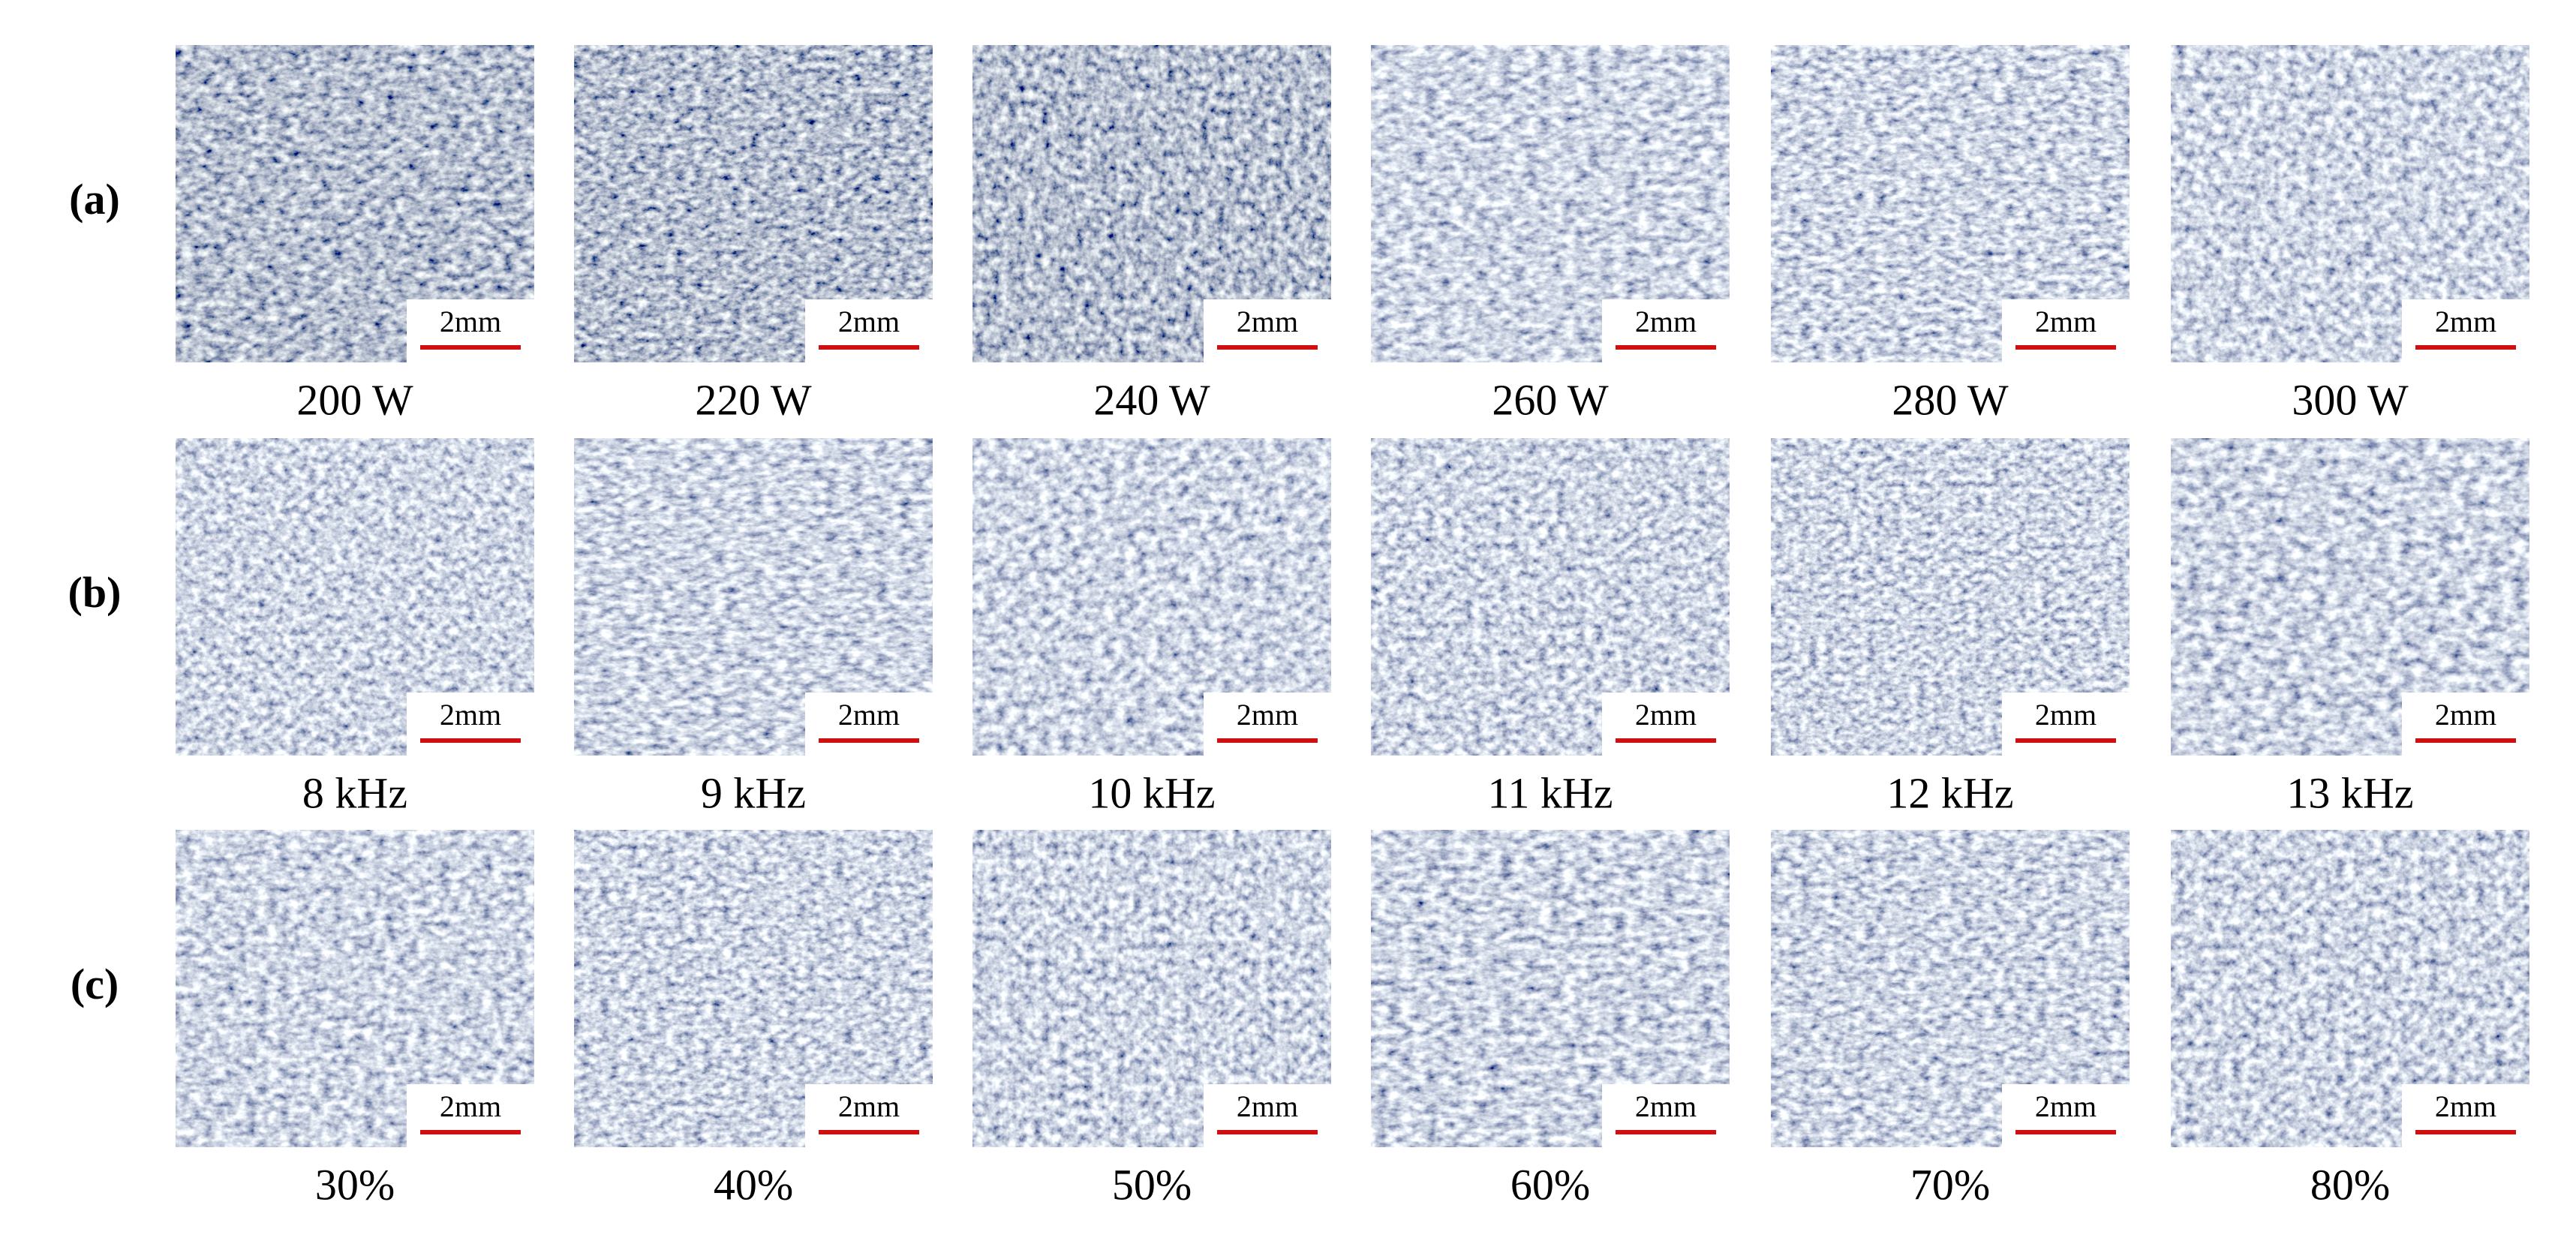  I want to click on panel-caption: 13 kHz, so click(2349, 792).